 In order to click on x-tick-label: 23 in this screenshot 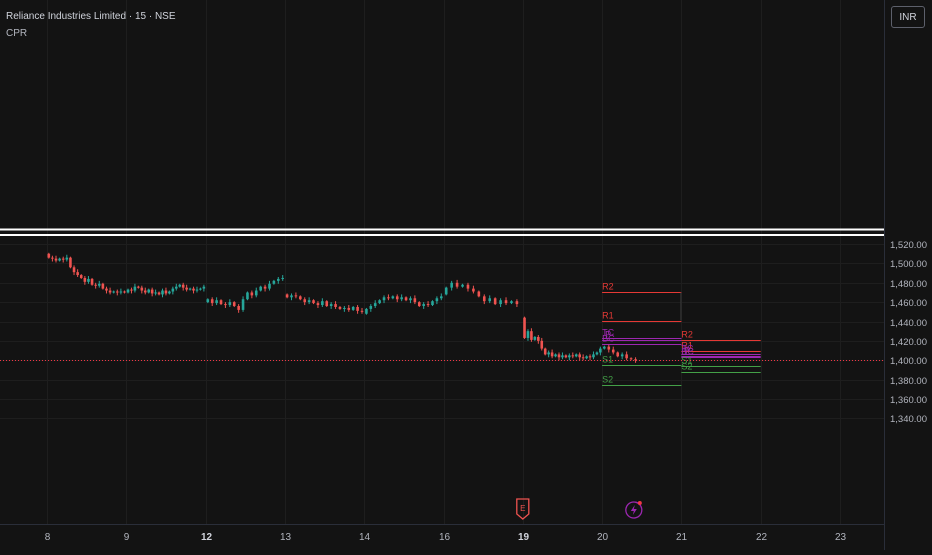, I will do `click(841, 537)`.